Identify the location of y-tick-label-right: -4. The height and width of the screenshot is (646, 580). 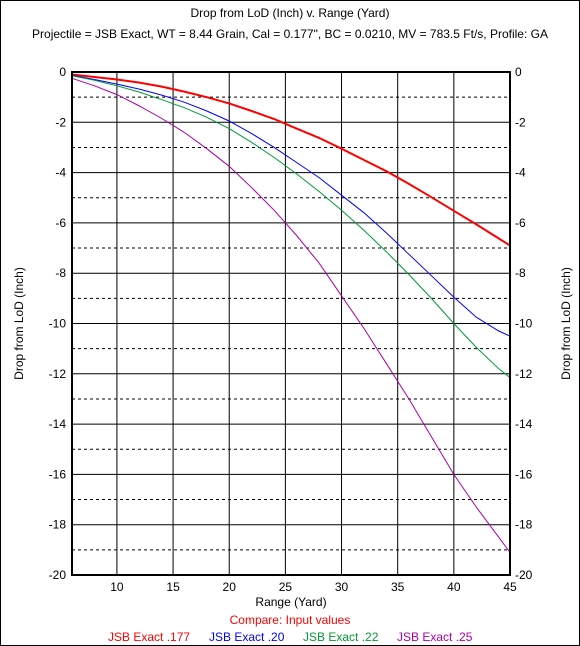
(520, 173).